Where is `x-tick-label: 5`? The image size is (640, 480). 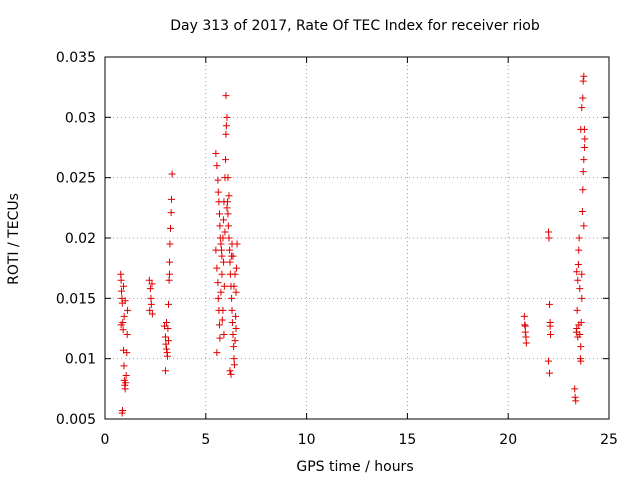 x-tick-label: 5 is located at coordinates (205, 440).